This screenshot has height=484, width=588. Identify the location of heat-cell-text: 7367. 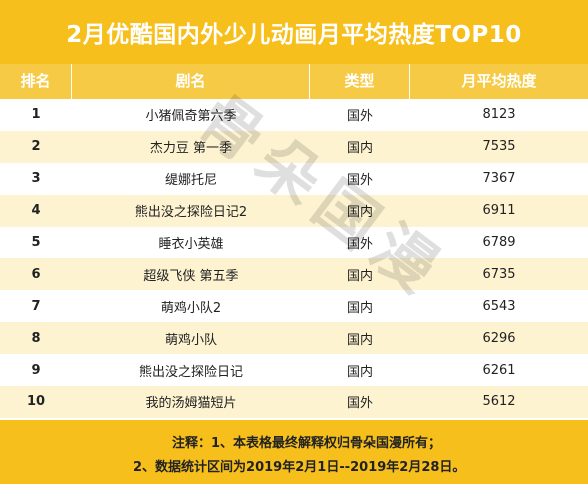
(499, 179).